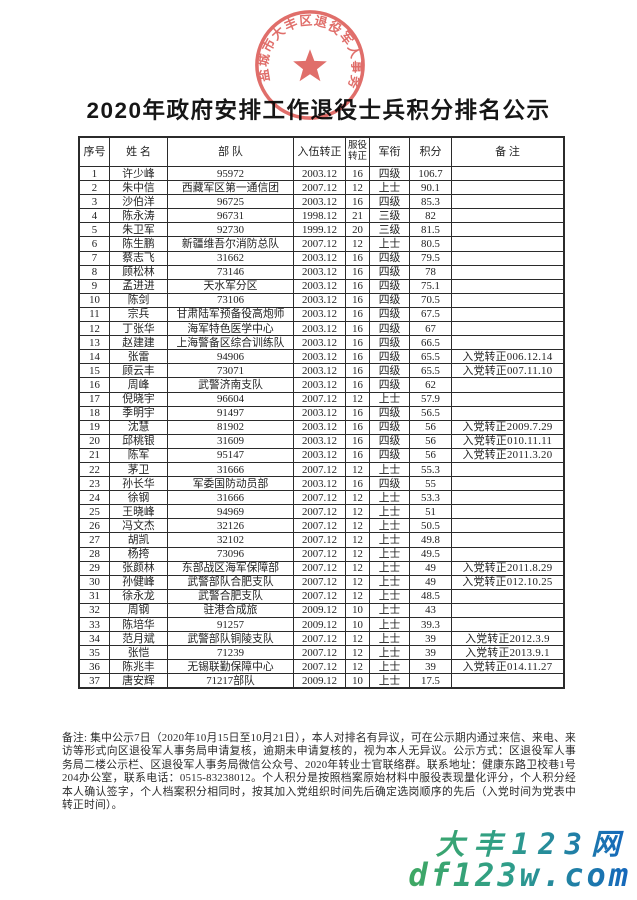 This screenshot has width=637, height=900. What do you see at coordinates (321, 399) in the screenshot?
I see `table-row: 17 倪晓宇 96604 2007.12 12 上士 57.9` at bounding box center [321, 399].